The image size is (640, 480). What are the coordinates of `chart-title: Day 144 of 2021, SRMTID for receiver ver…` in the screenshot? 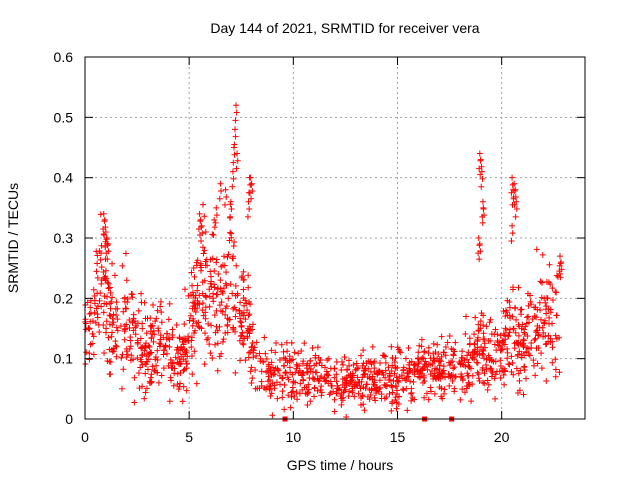 It's located at (344, 28).